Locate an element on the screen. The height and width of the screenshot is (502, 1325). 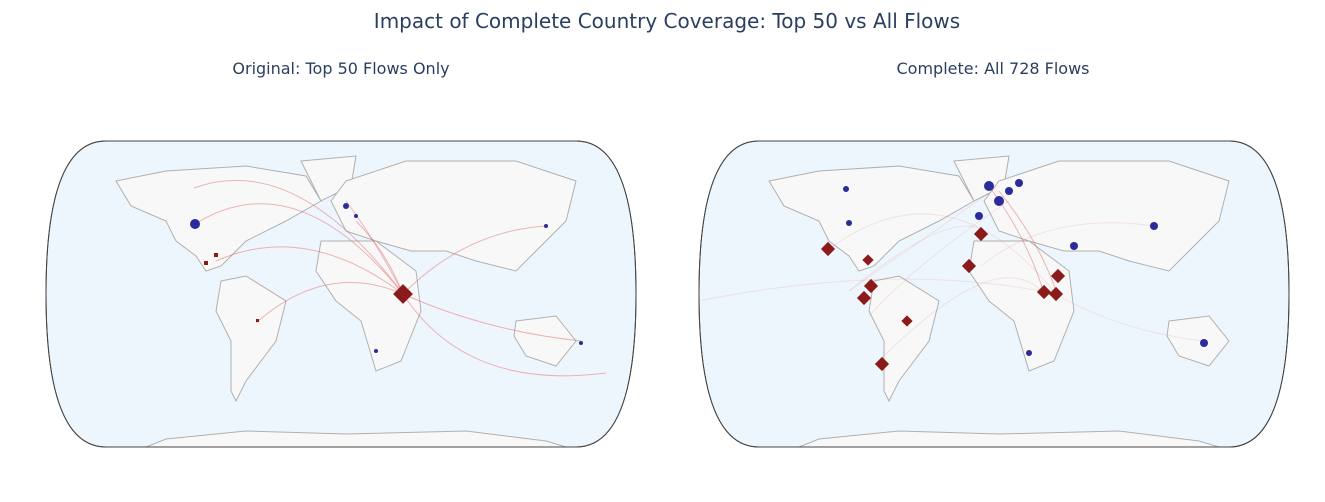
map-title: Original: Top 50 Flows Only is located at coordinates (340, 68).